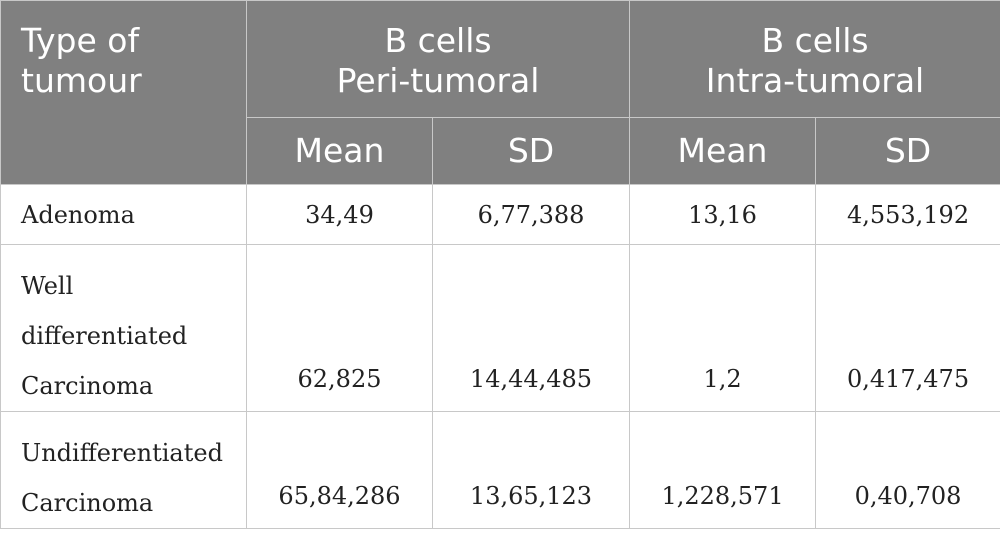  Describe the element at coordinates (339, 470) in the screenshot. I see `peri-mean-cell: 65,84,286` at that location.